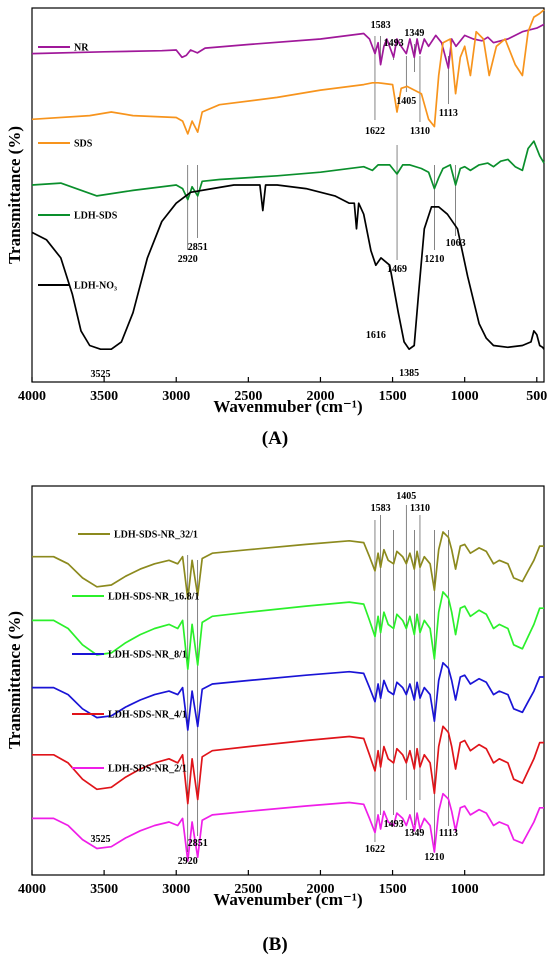 The width and height of the screenshot is (550, 963). What do you see at coordinates (95, 286) in the screenshot?
I see `legend-label: LDH-NO₃` at bounding box center [95, 286].